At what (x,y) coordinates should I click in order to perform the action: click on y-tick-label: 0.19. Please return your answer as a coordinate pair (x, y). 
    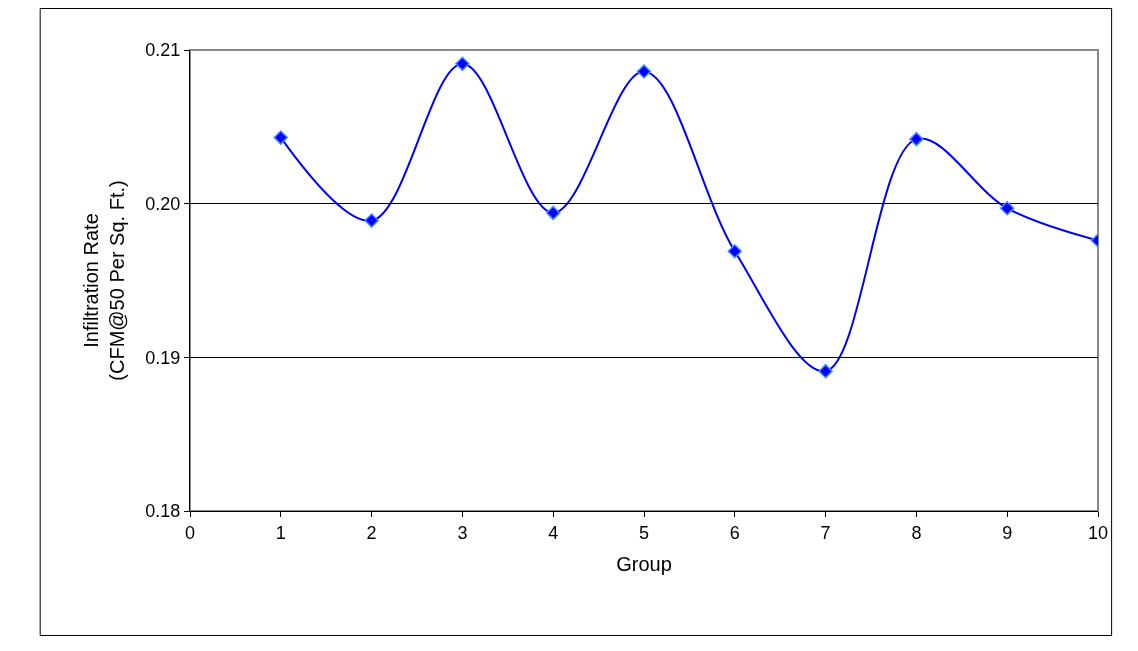
    Looking at the image, I should click on (163, 357).